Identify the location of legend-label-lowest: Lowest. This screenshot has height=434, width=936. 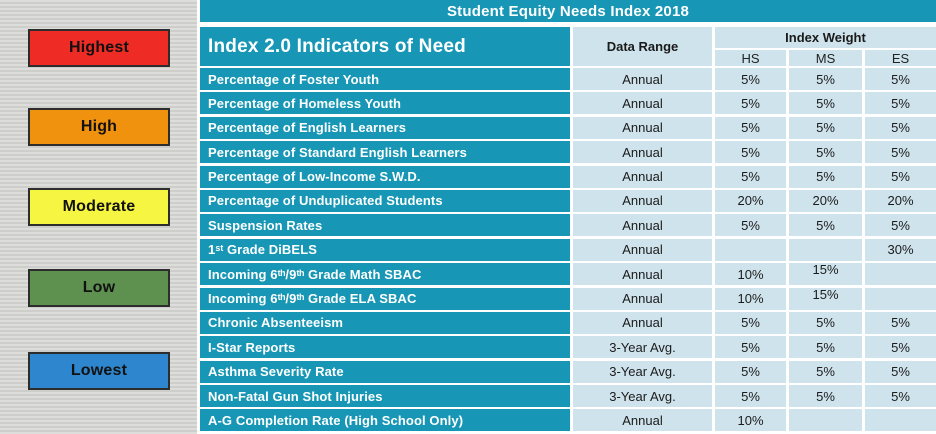
(99, 370).